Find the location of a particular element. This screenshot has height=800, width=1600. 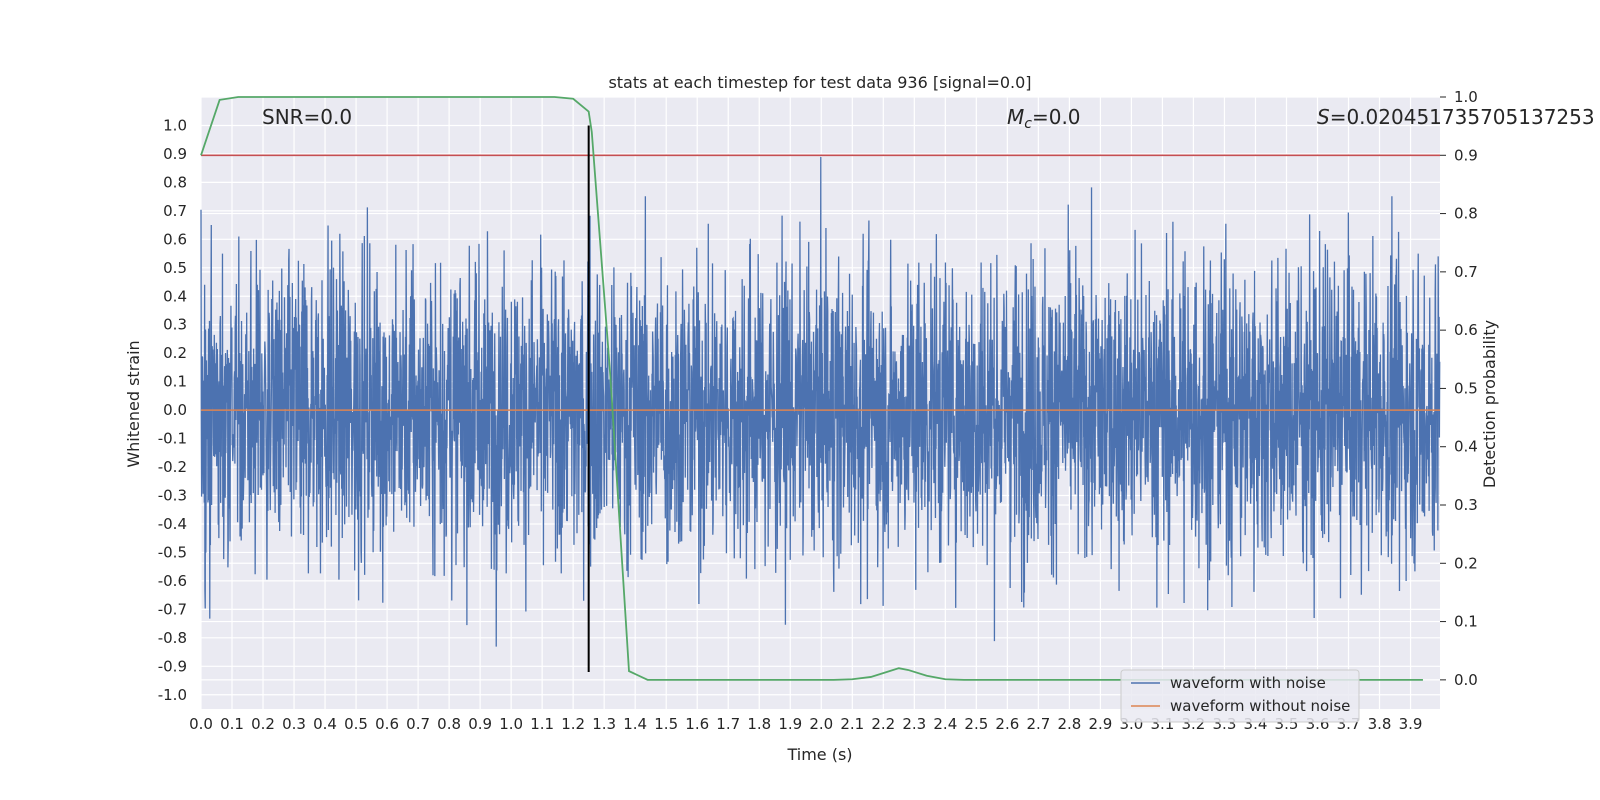

x-tick-label-2: 0.2 is located at coordinates (263, 724).